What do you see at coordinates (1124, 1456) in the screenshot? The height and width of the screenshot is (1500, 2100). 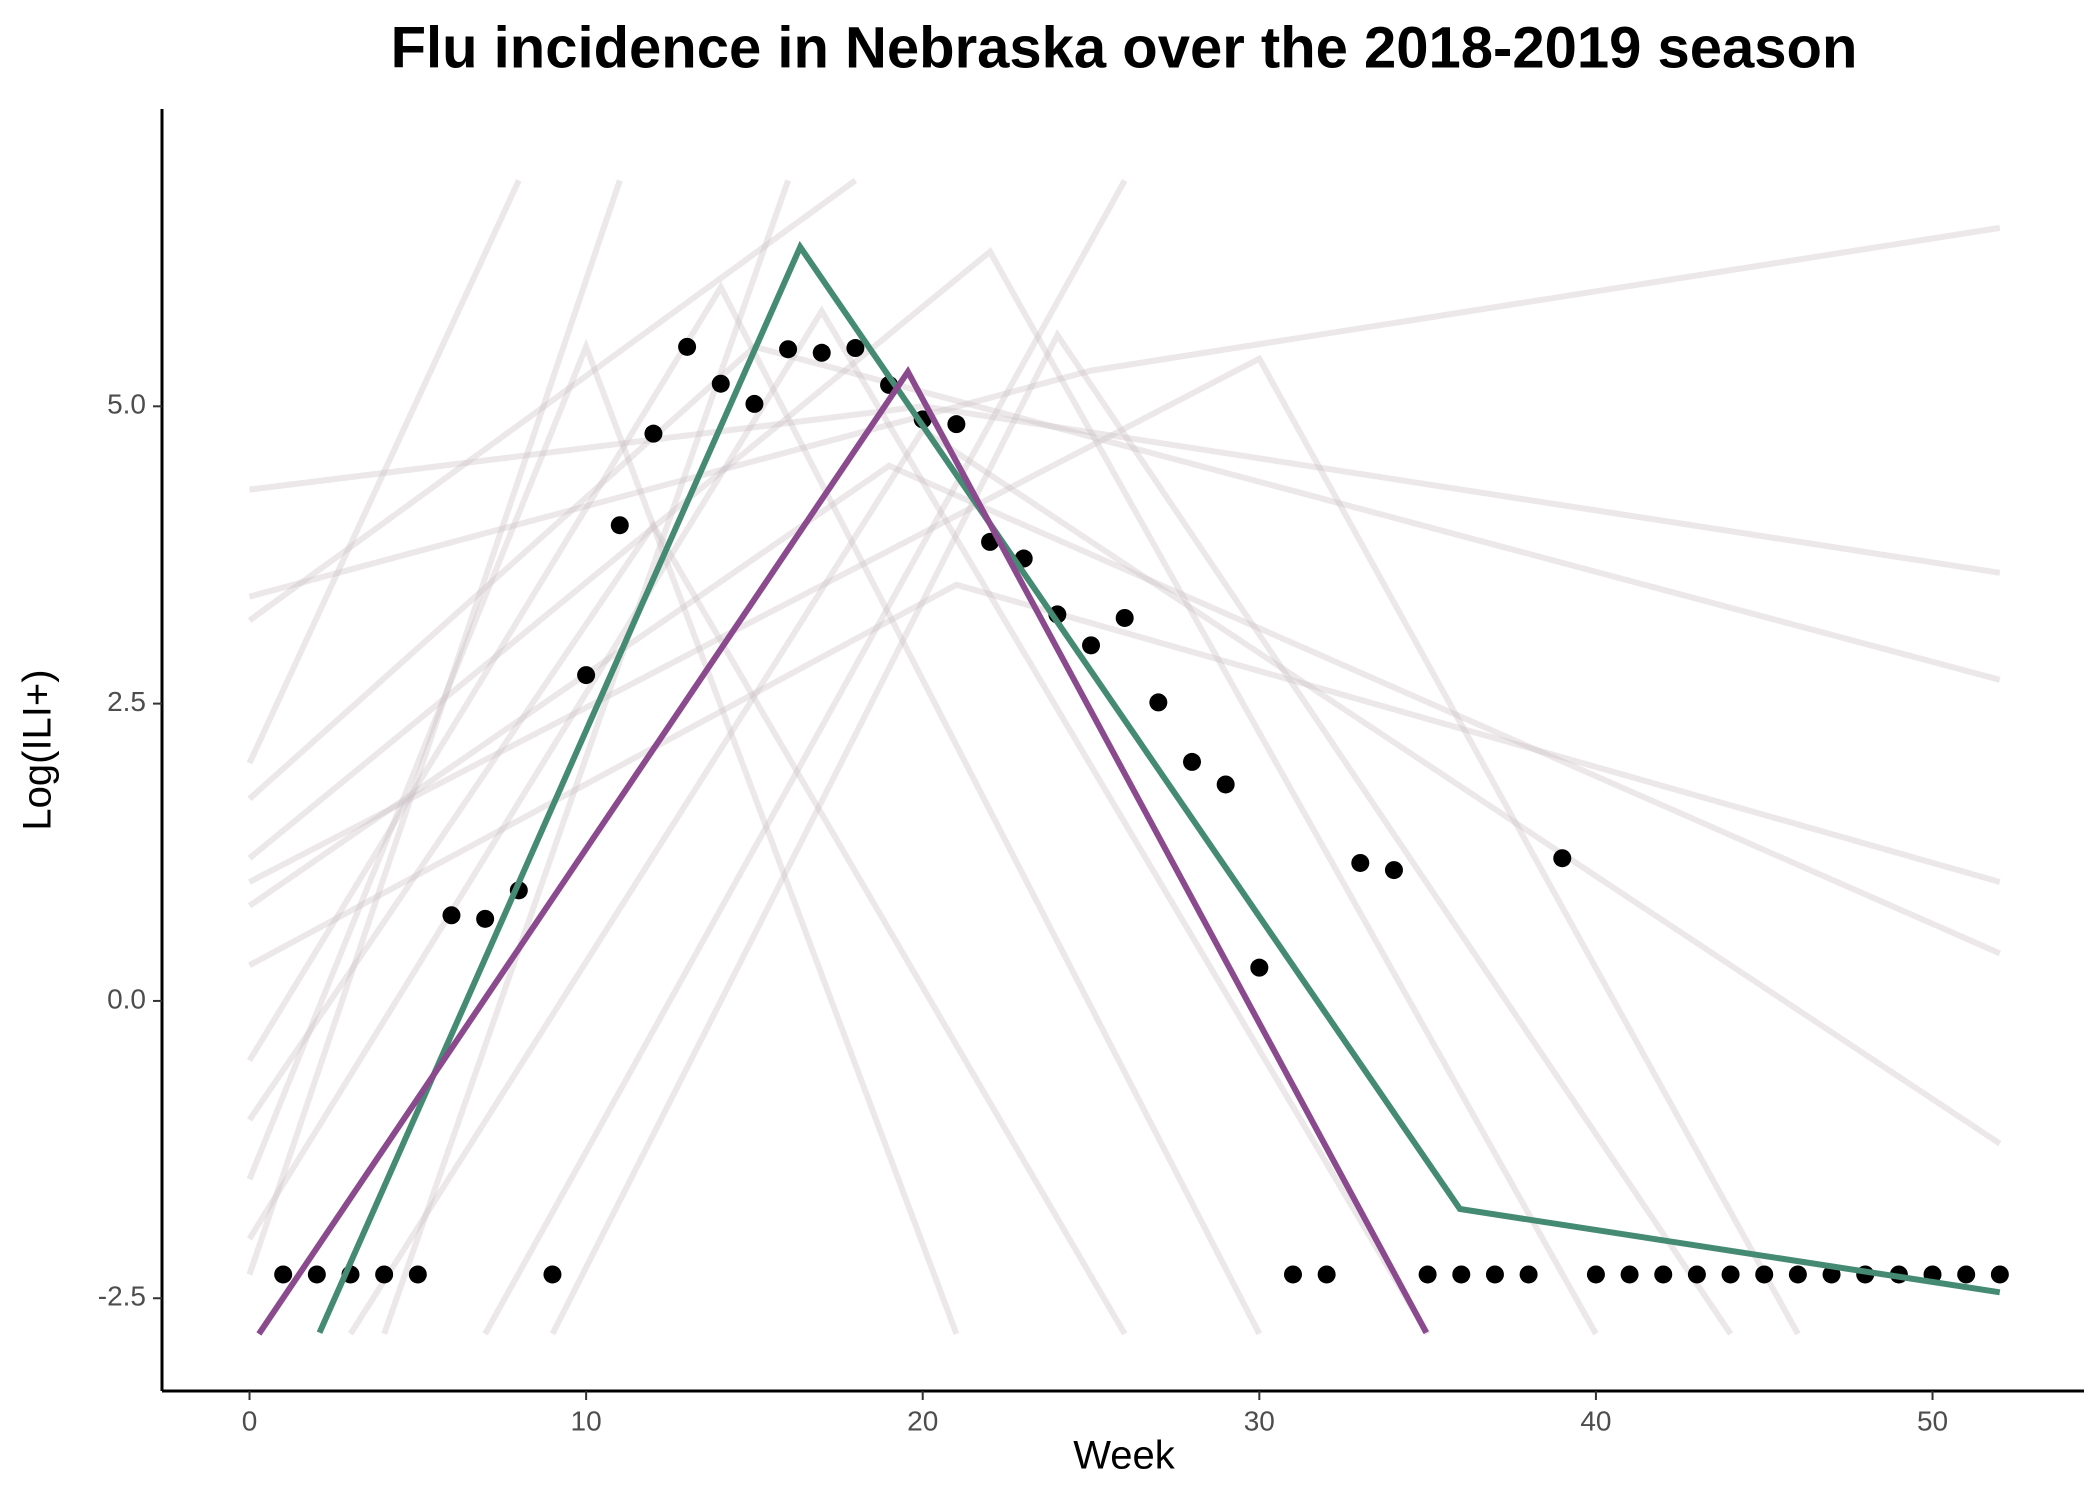 I see `x-axis-title: Week` at bounding box center [1124, 1456].